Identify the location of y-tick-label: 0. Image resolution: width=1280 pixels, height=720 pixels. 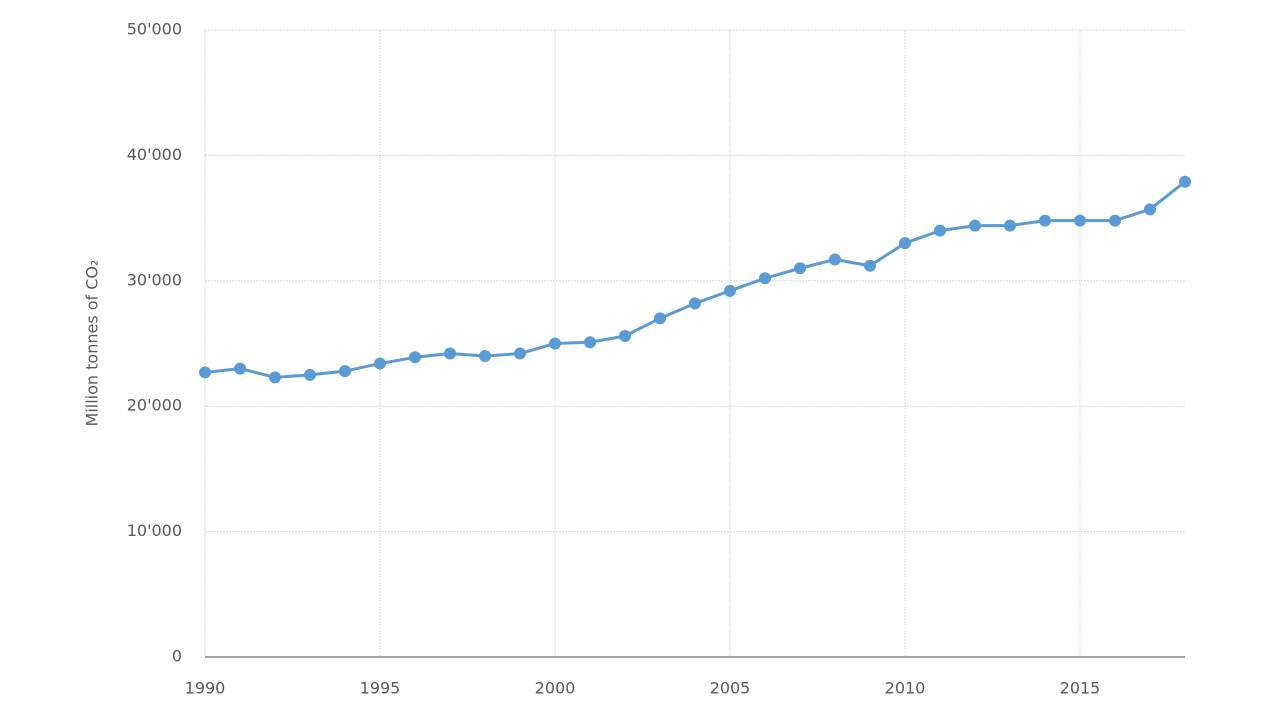
(177, 656).